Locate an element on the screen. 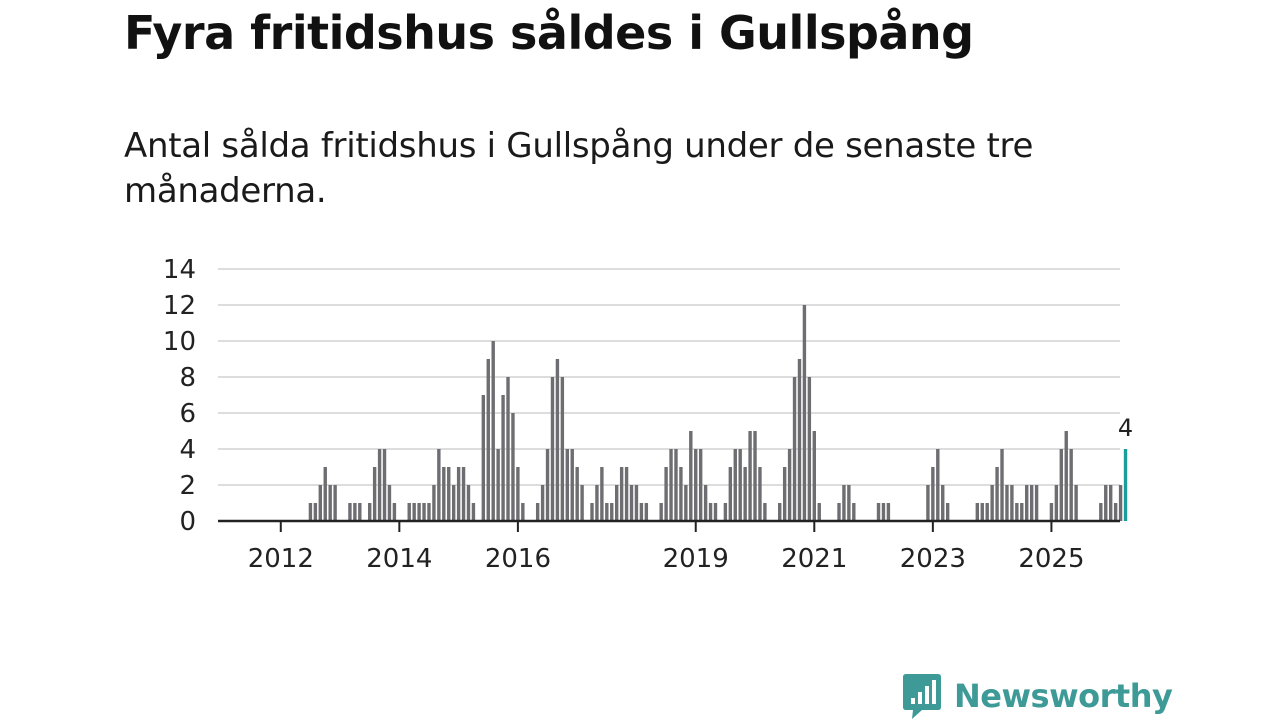 Image resolution: width=1280 pixels, height=720 pixels. chart-title: Fyra fritidshus såldes i Gullspång is located at coordinates (549, 33).